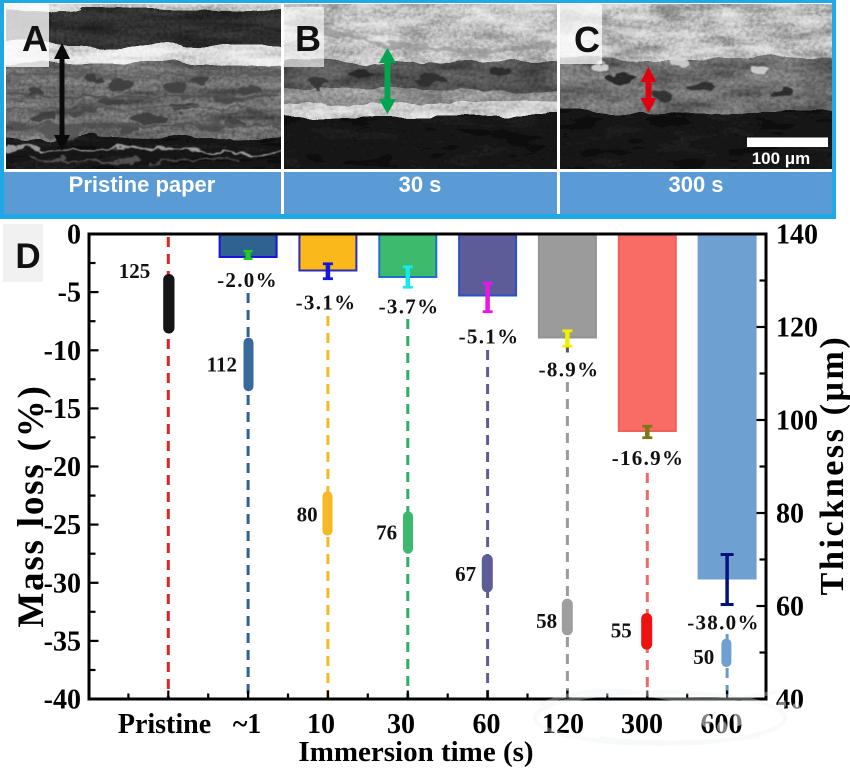  Describe the element at coordinates (642, 724) in the screenshot. I see `svg-text: 300` at that location.